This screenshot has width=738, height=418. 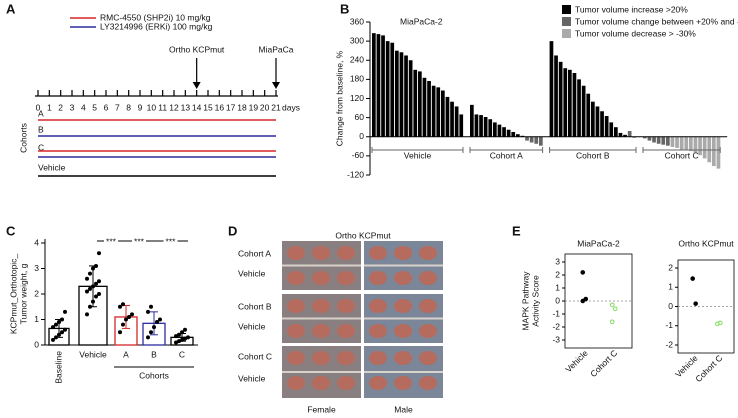 What do you see at coordinates (242, 107) in the screenshot?
I see `timeline-tick-label: 18` at bounding box center [242, 107].